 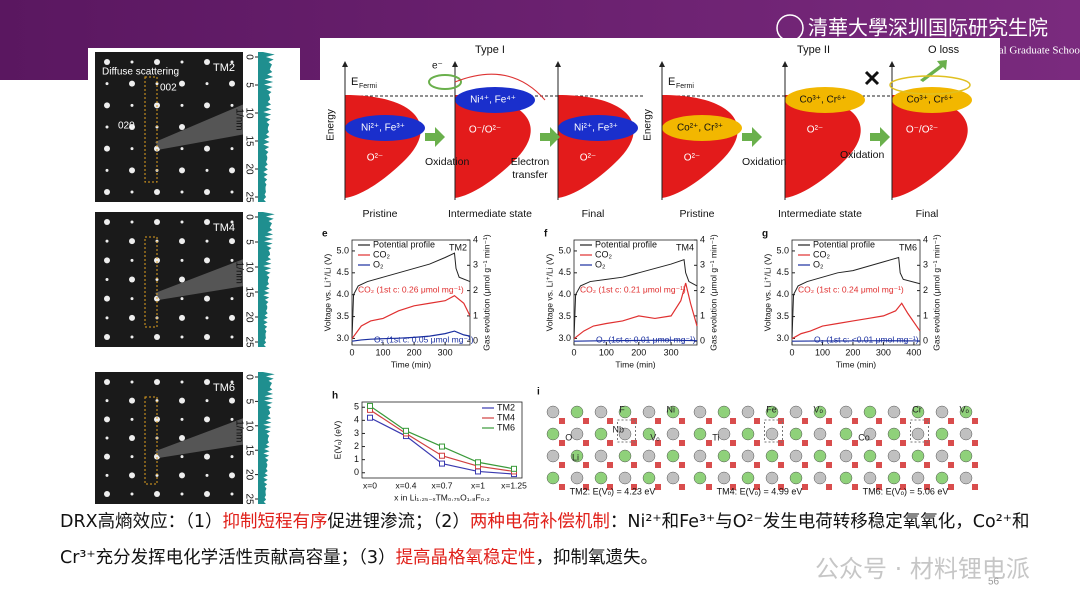 I want to click on structure-caption: TM4: E(Vₒ) = 4.99 eV, so click(x=760, y=491).